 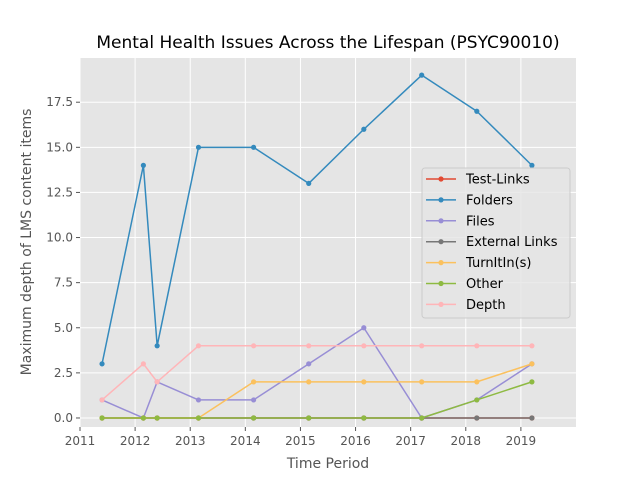 I want to click on legend-label: Other, so click(x=485, y=284).